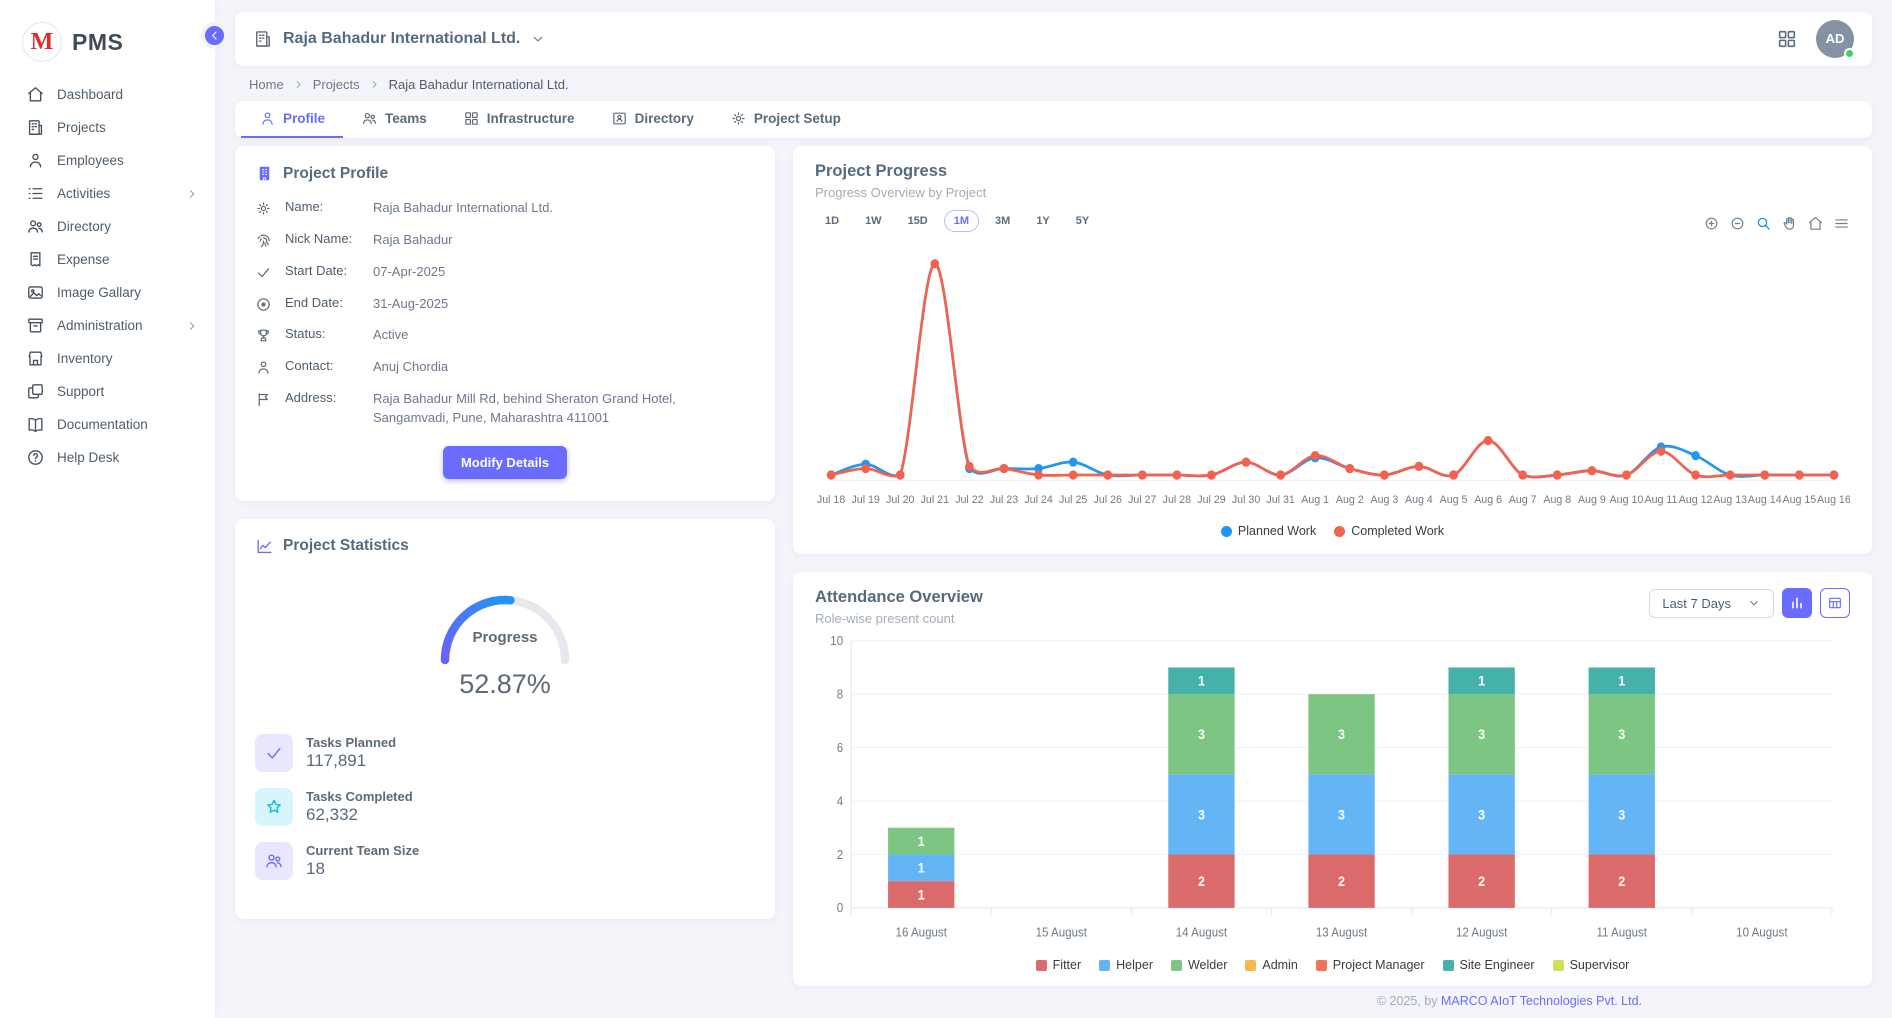 The height and width of the screenshot is (1018, 1892). Describe the element at coordinates (961, 221) in the screenshot. I see `range-button-1m: 1M` at that location.